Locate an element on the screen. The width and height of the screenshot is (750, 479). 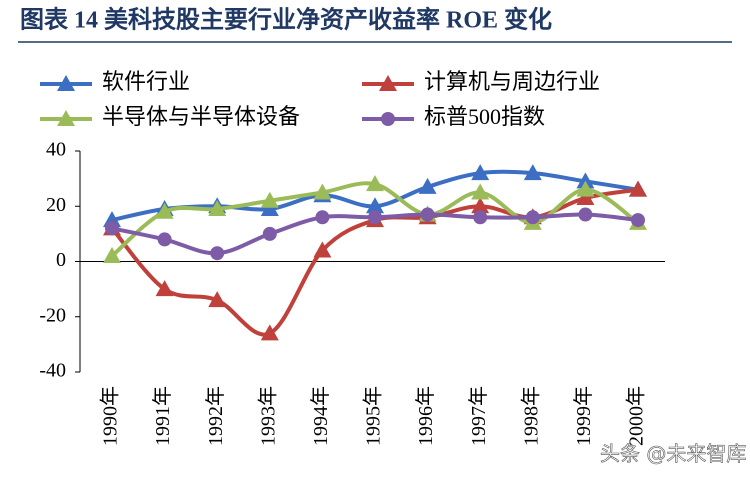
x-tick-label: 1995年 is located at coordinates (373, 416).